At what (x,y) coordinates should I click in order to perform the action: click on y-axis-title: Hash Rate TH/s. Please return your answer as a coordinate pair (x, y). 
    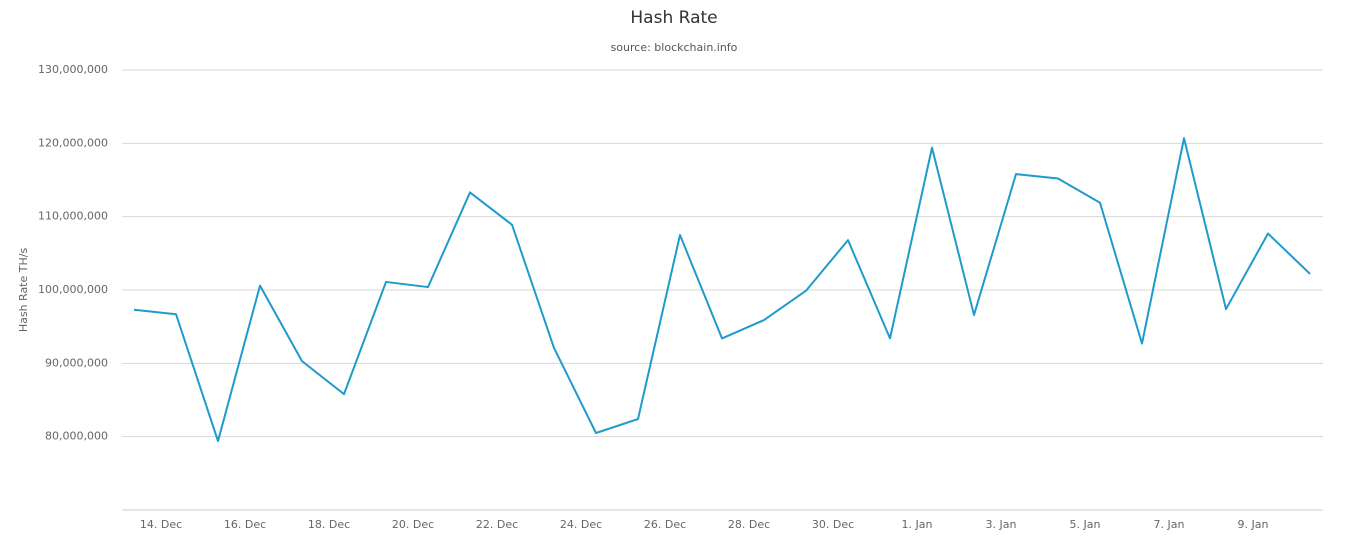
    Looking at the image, I should click on (23, 290).